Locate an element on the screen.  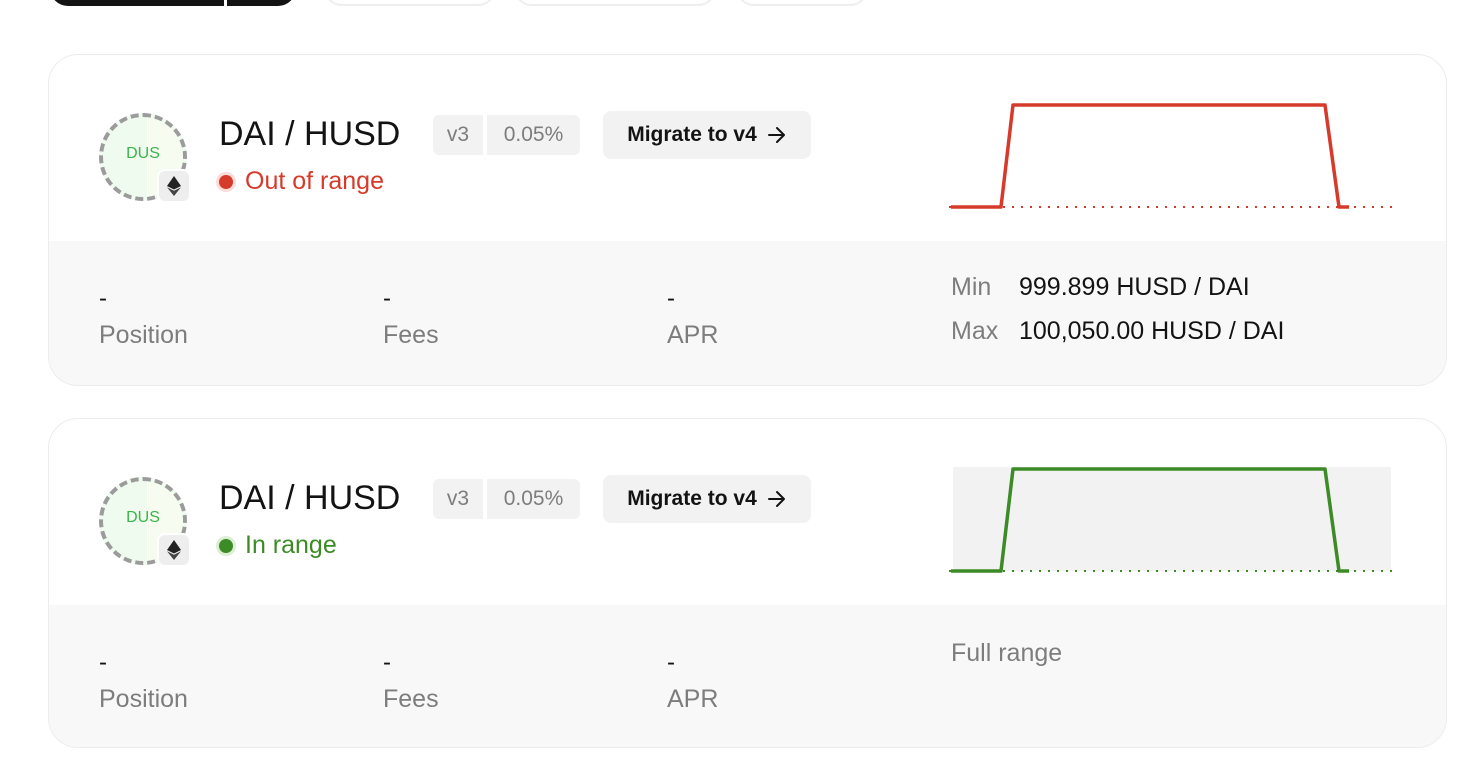
full-range-label: Full range is located at coordinates (1007, 653).